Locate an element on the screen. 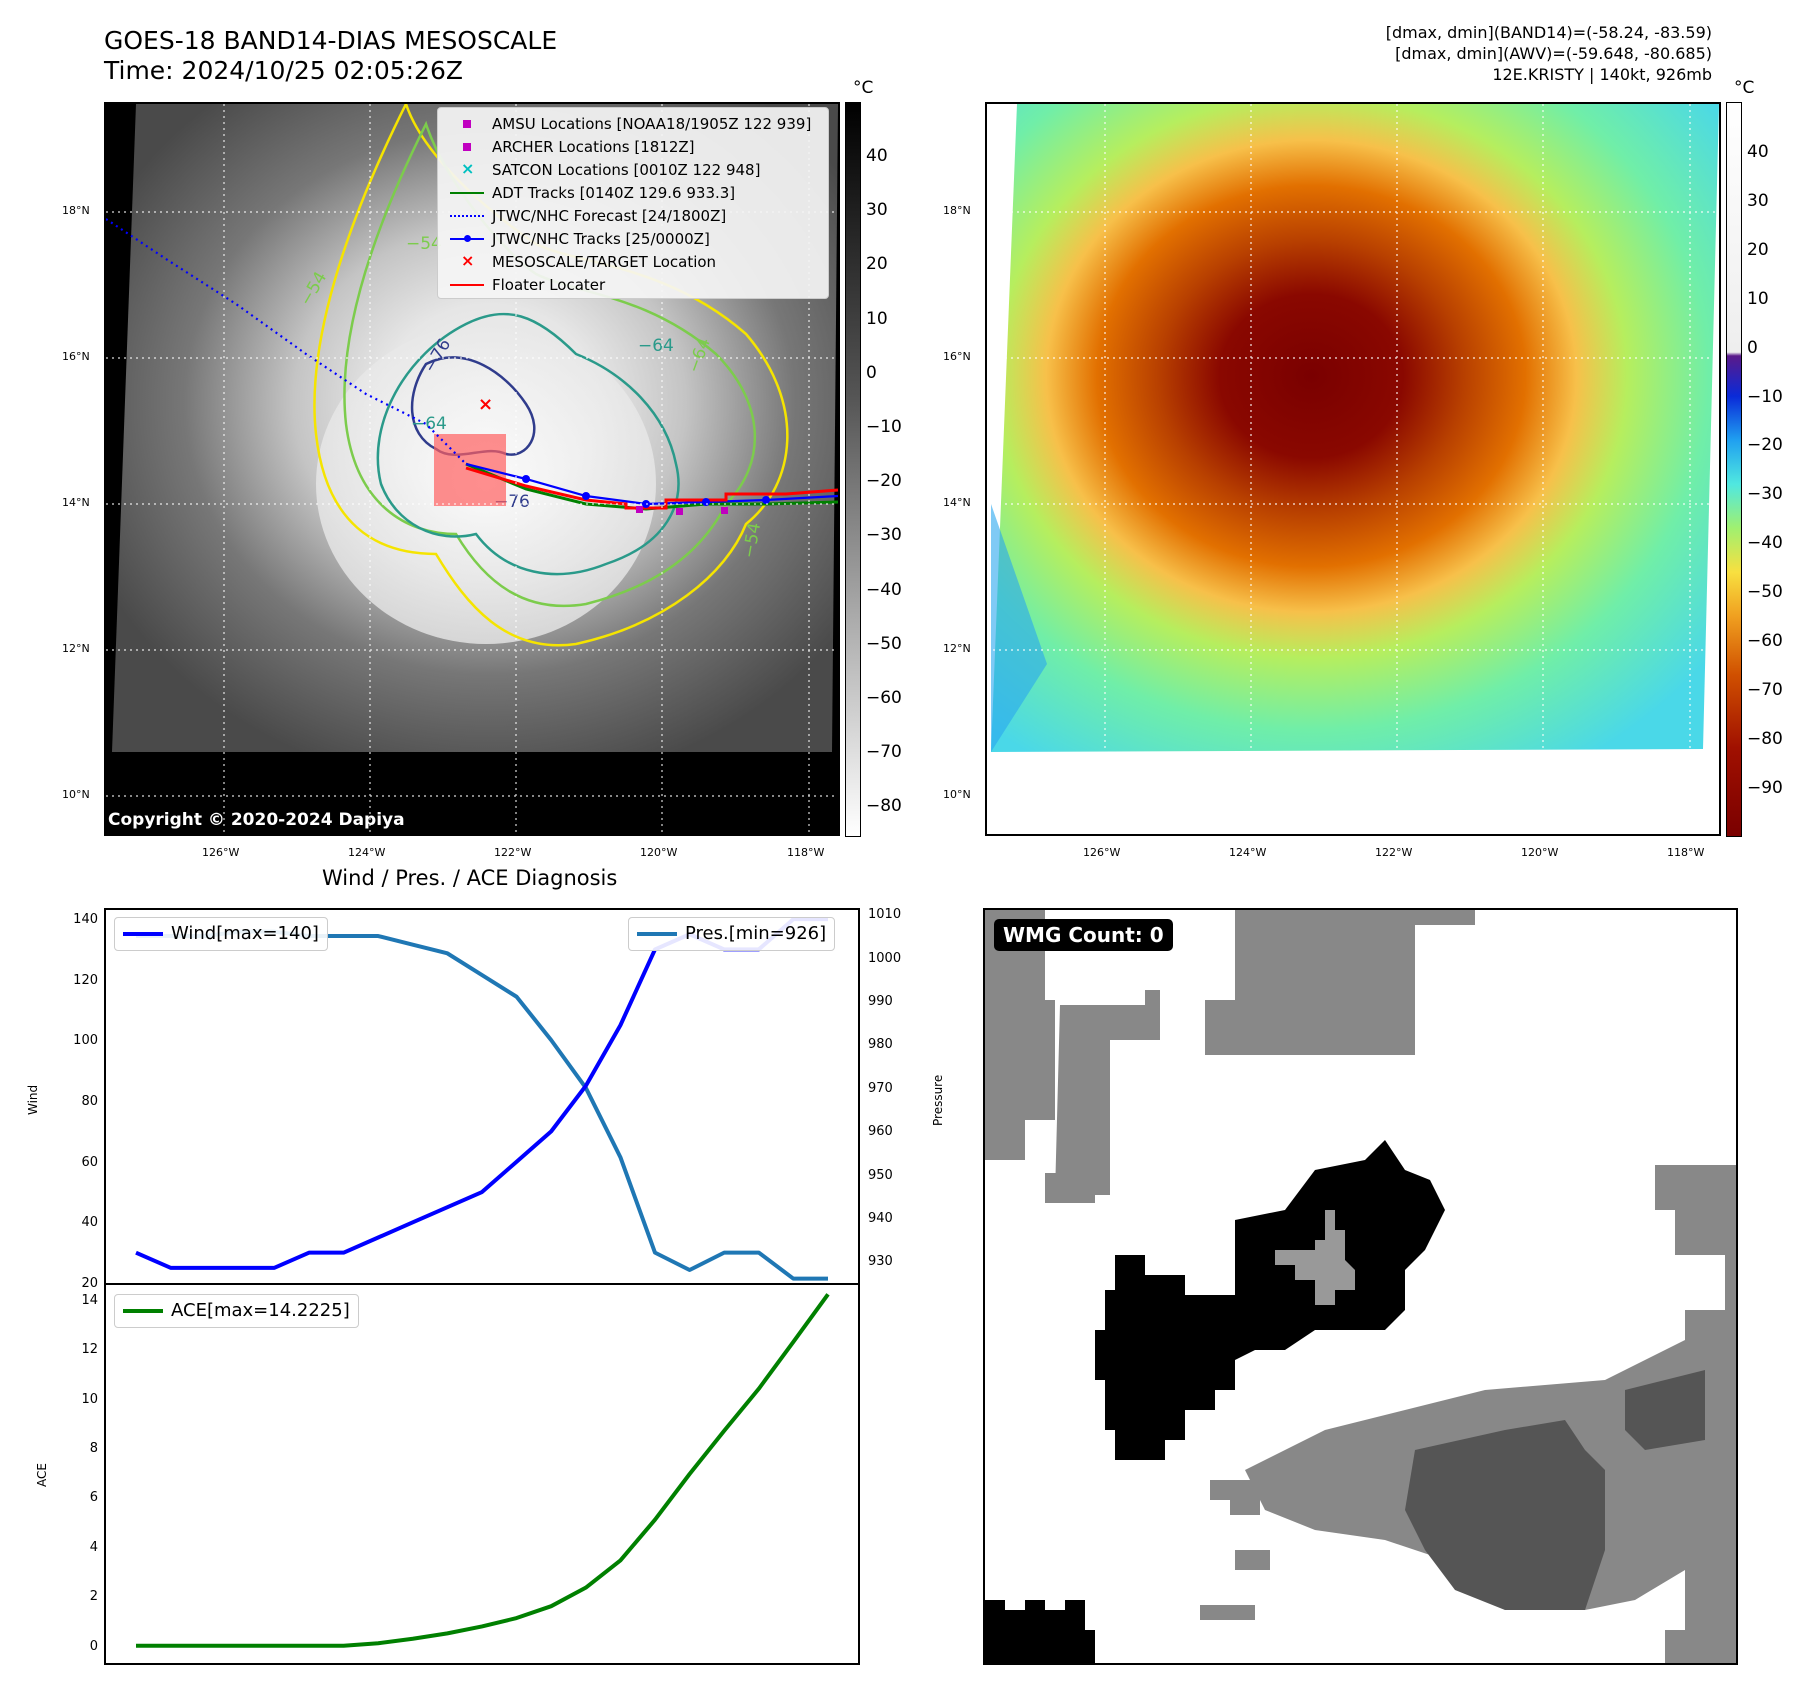 This screenshot has height=1690, width=1797. ace-axis-label: ACE is located at coordinates (42, 1475).